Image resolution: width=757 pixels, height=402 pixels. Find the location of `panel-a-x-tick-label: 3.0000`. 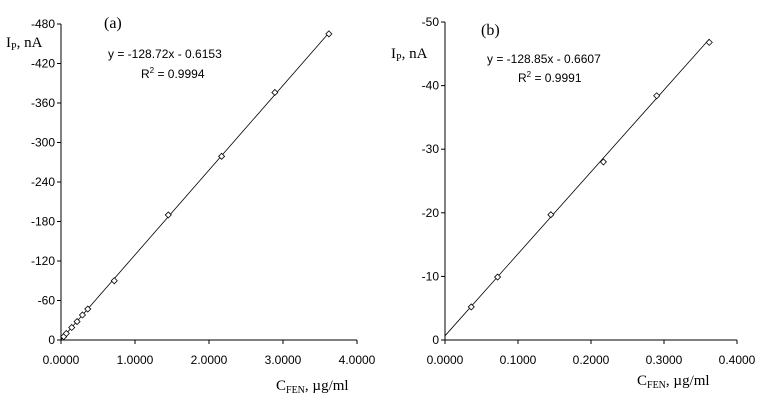

panel-a-x-tick-label: 3.0000 is located at coordinates (283, 360).